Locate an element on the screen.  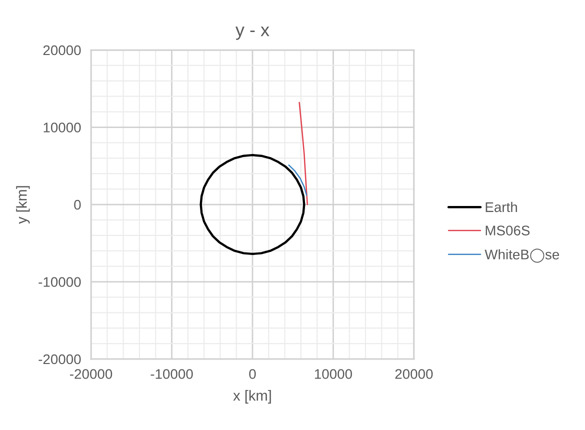
y-tick-label: 20000 is located at coordinates (62, 50).